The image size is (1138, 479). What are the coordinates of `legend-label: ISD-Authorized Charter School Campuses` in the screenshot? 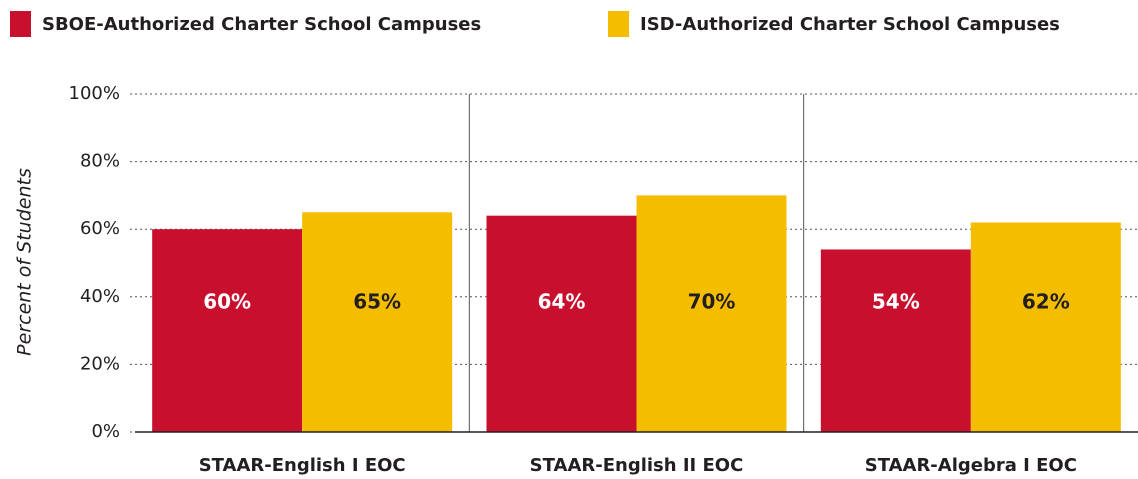 It's located at (850, 24).